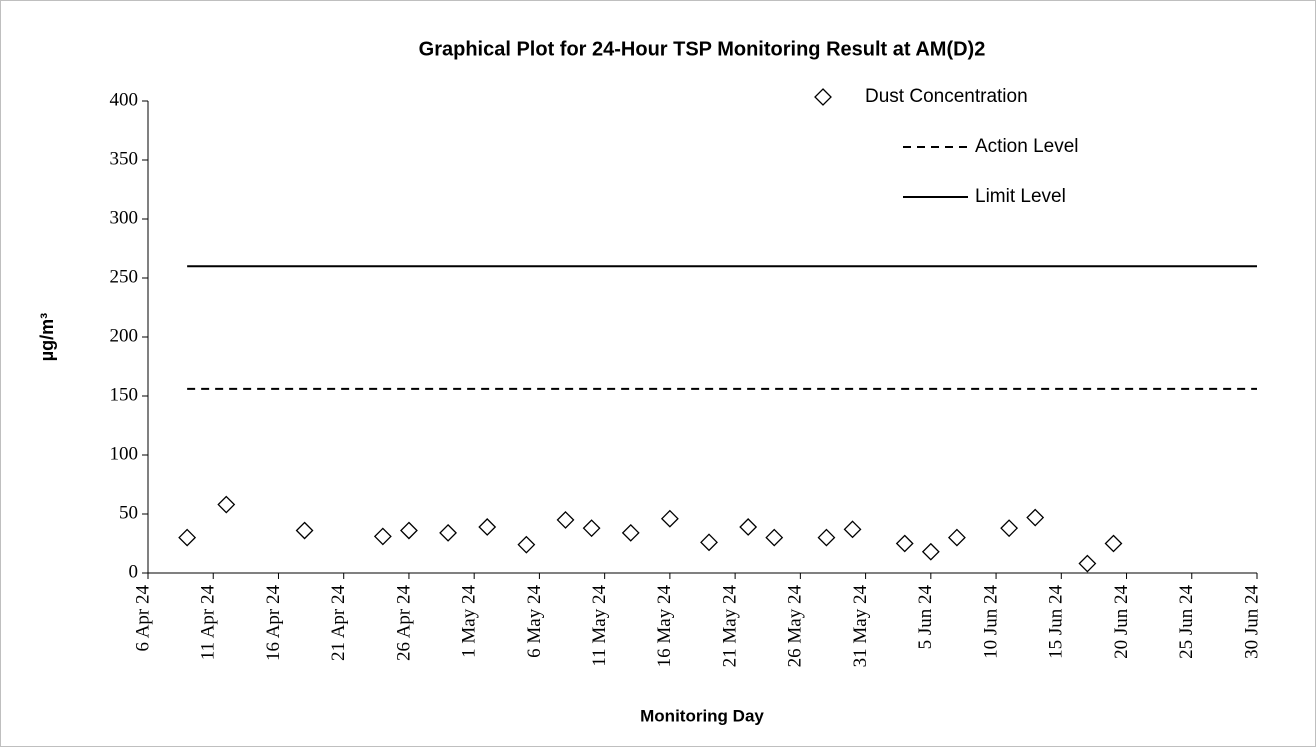 This screenshot has width=1316, height=747. I want to click on x-tick-label: 20 Jun 24, so click(1121, 622).